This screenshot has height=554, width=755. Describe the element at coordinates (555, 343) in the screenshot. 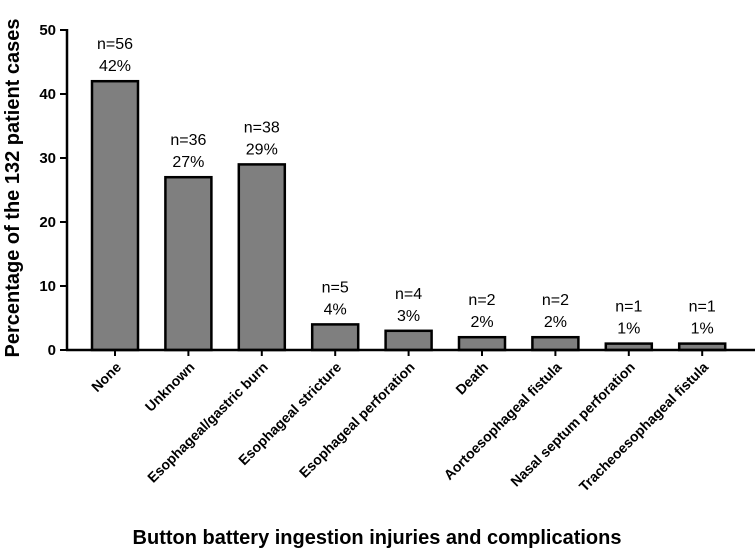

I see `bar-aortoesophageal-fistula` at that location.